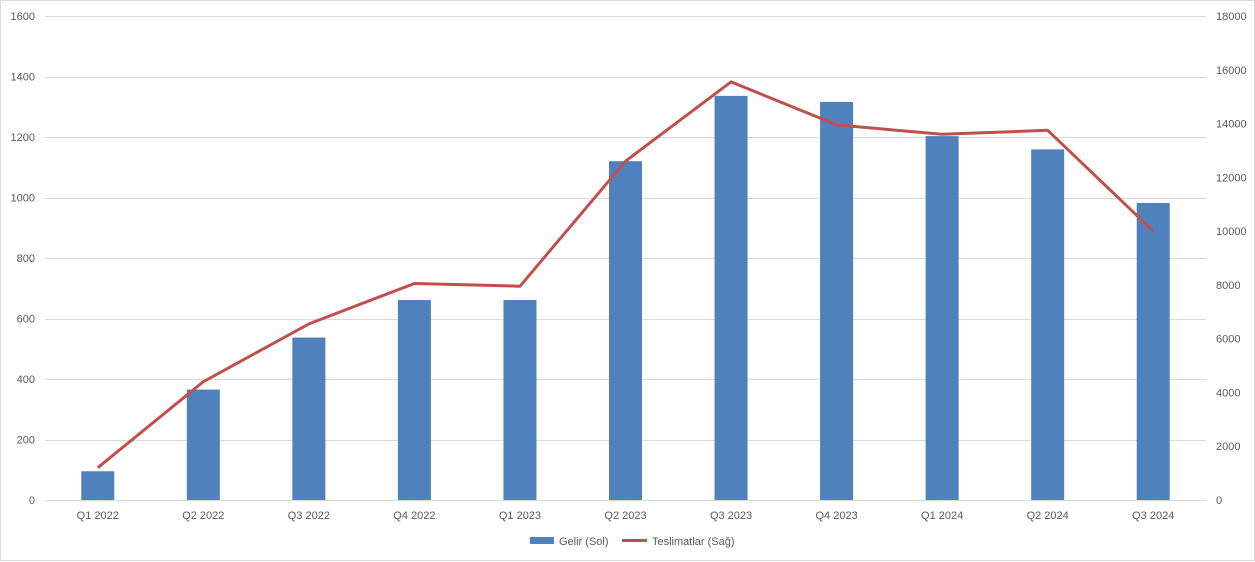 This screenshot has height=562, width=1255. What do you see at coordinates (1153, 516) in the screenshot?
I see `x-tick-label: Q3 2024` at bounding box center [1153, 516].